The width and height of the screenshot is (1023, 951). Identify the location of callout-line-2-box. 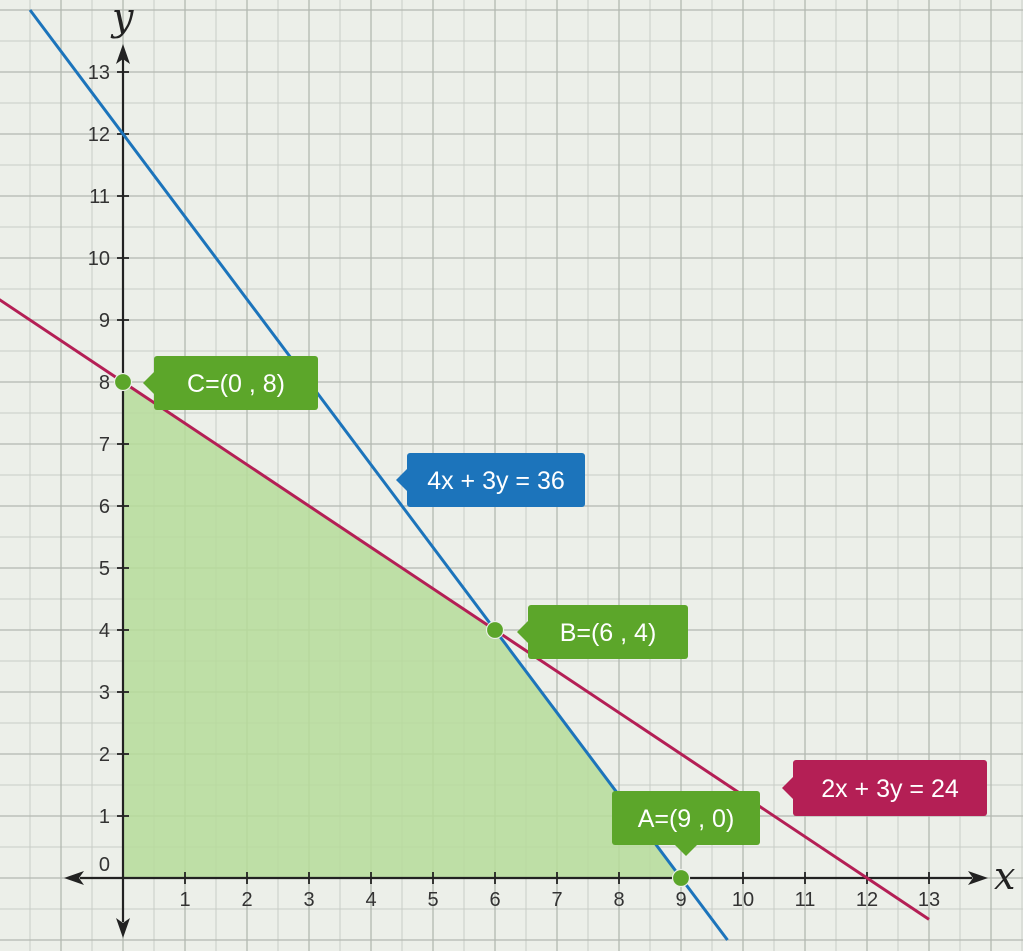
(890, 788).